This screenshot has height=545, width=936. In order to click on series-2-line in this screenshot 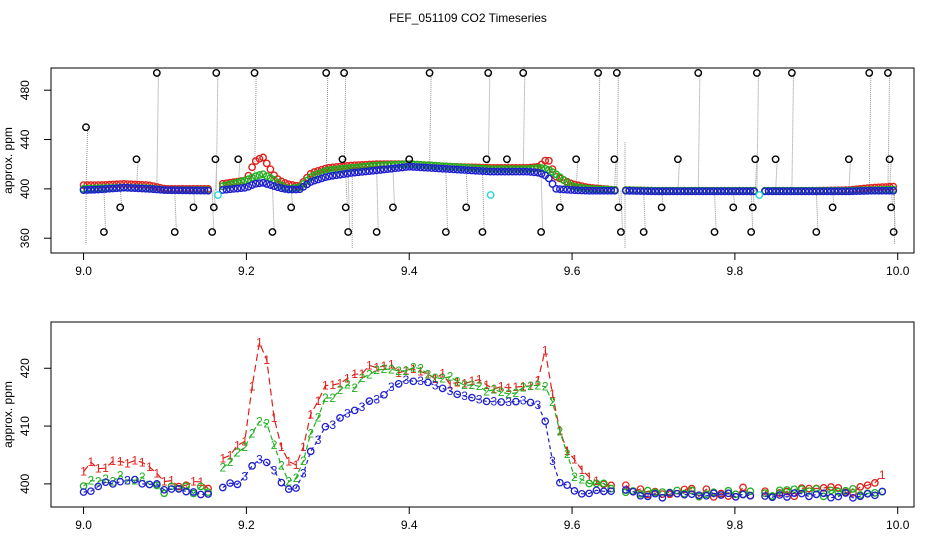, I will do `click(146, 484)`.